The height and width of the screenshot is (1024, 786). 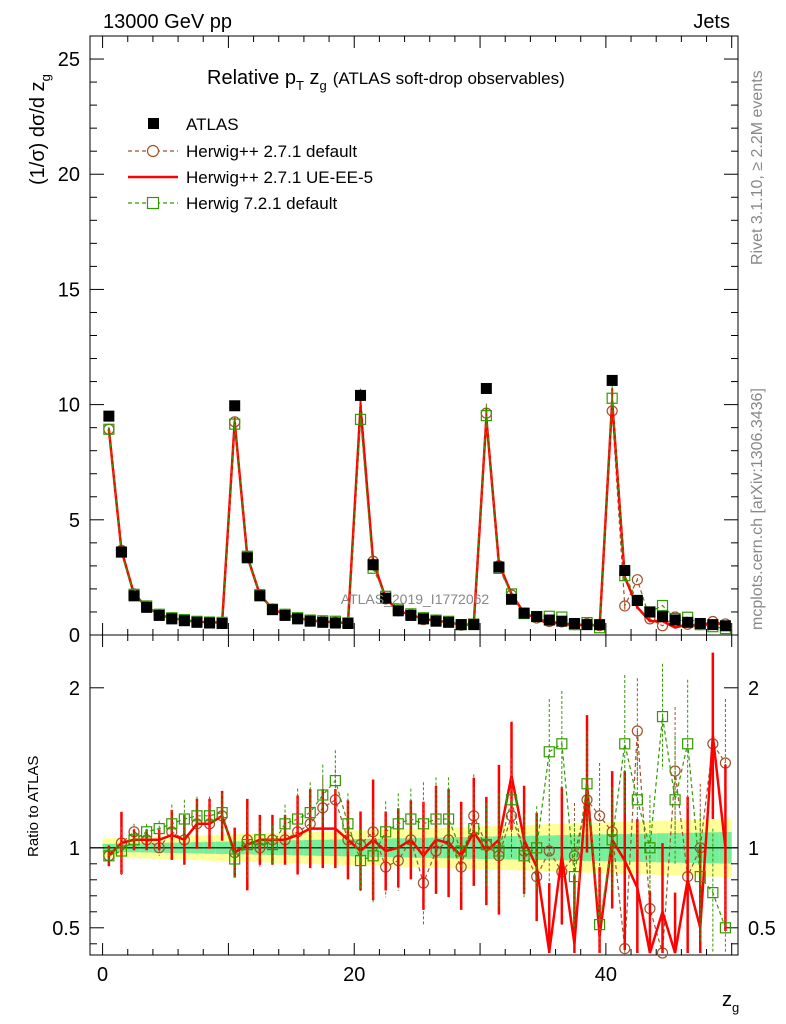 What do you see at coordinates (74, 521) in the screenshot?
I see `y-tick-label-main: 5` at bounding box center [74, 521].